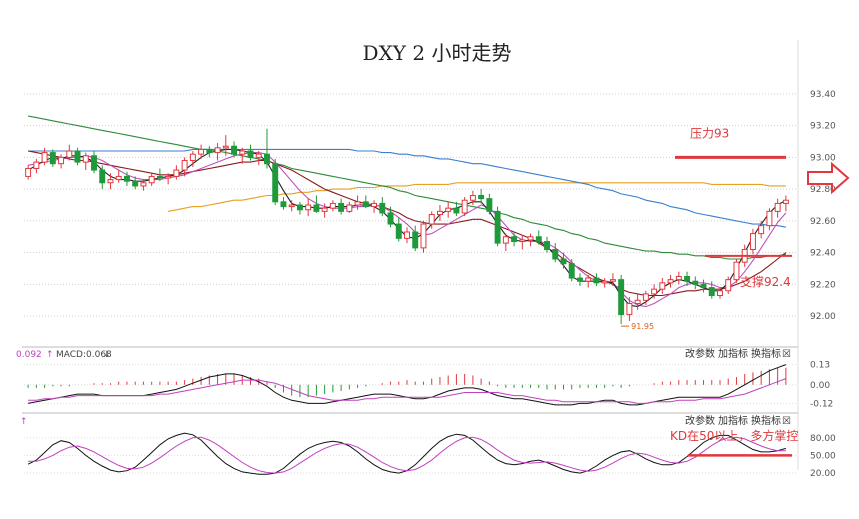  I want to click on kd-add-indicator-button: 加指标, so click(733, 420).